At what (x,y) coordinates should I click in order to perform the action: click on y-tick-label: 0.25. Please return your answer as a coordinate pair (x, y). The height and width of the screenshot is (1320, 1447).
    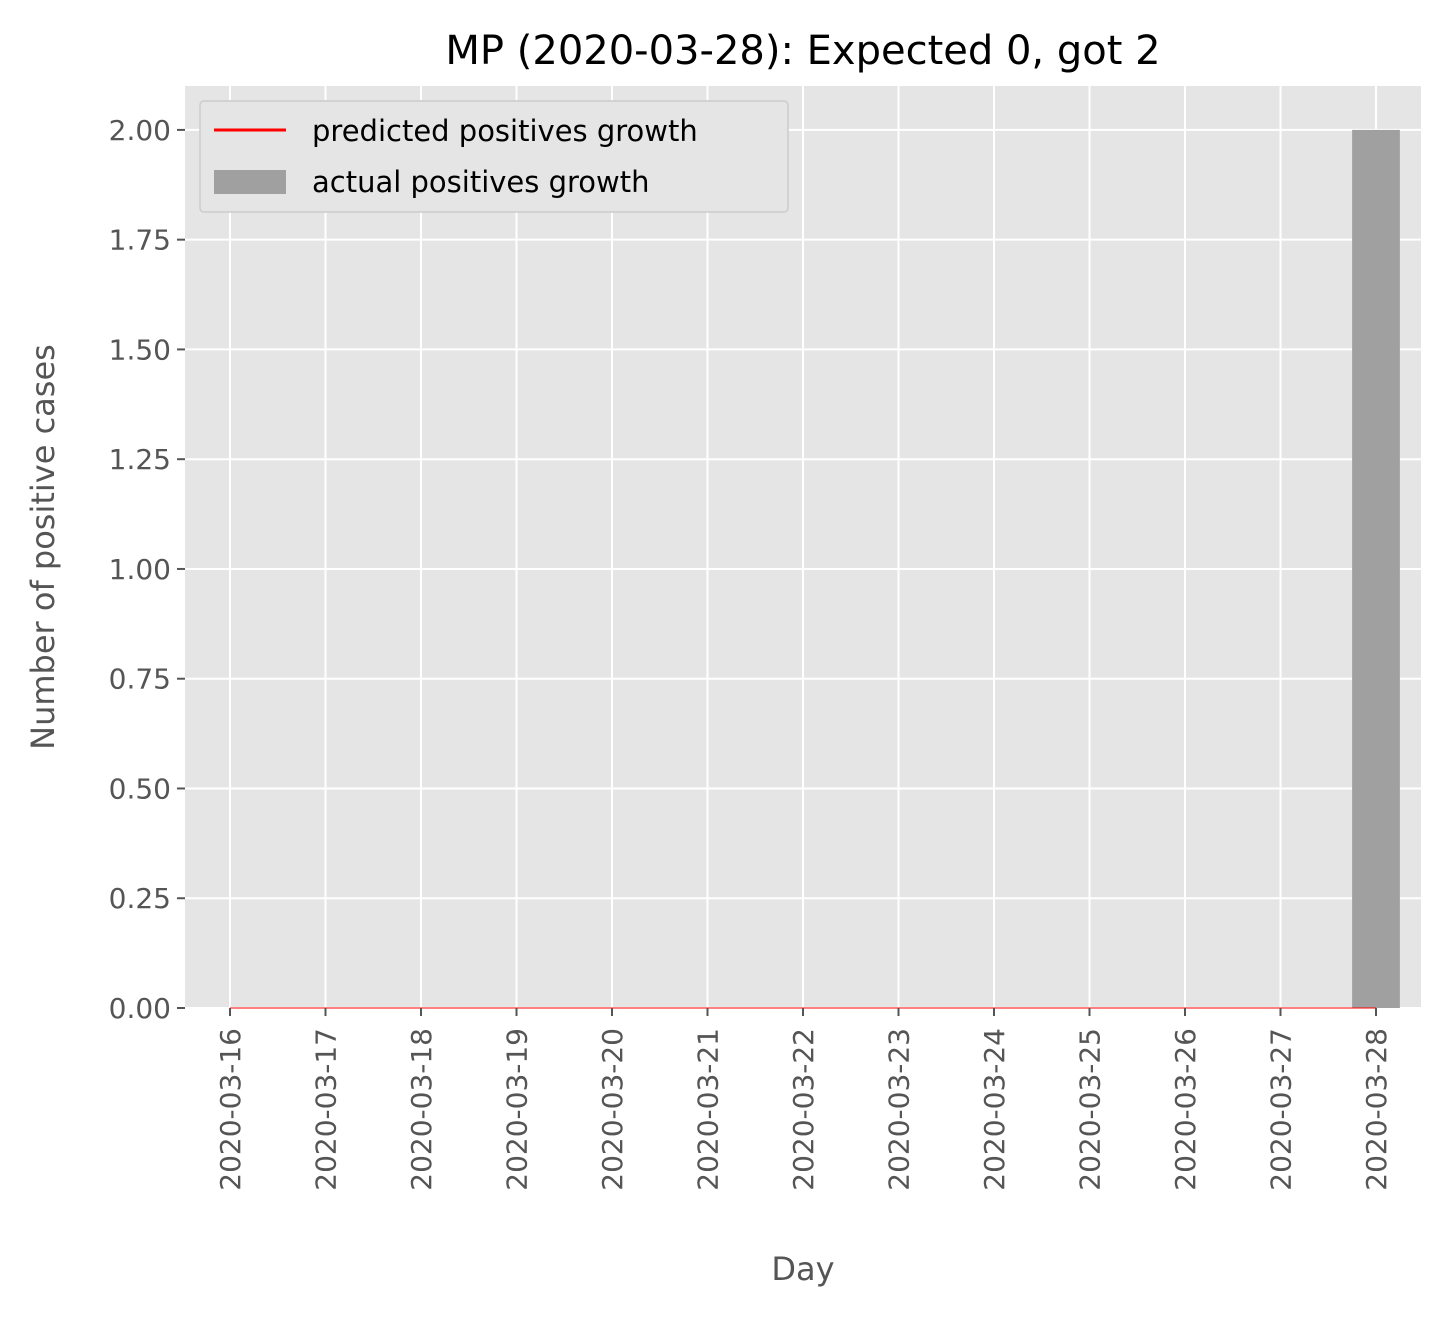
    Looking at the image, I should click on (140, 898).